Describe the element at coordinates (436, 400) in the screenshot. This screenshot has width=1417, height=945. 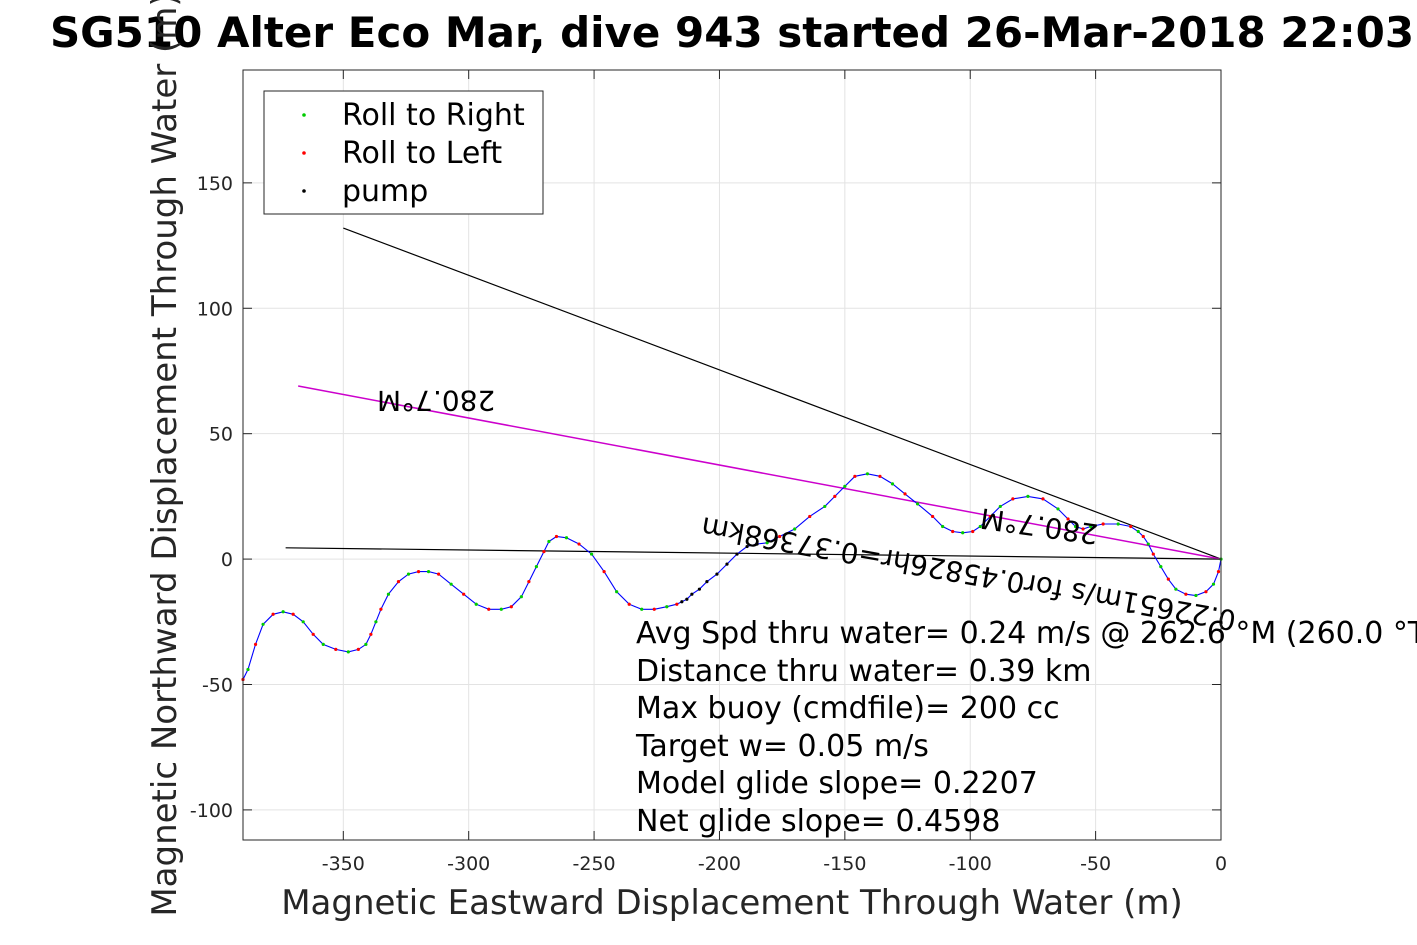
I see `track-heading-label: 280.7°M` at that location.